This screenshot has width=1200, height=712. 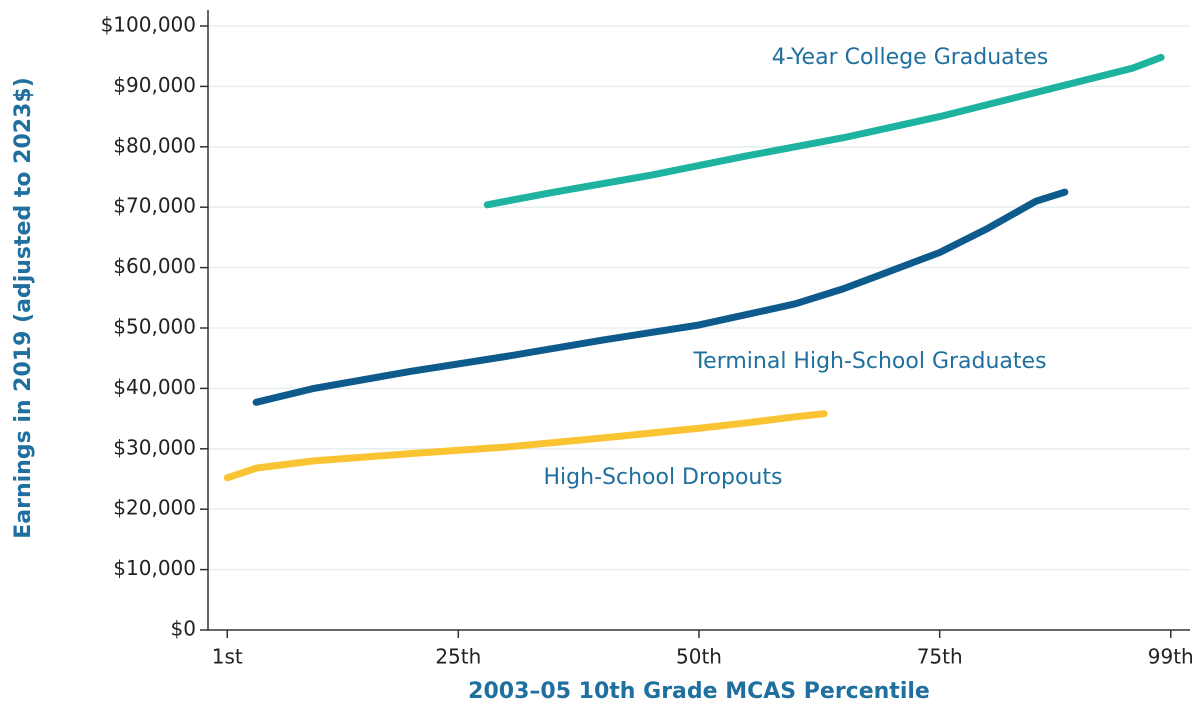 What do you see at coordinates (227, 657) in the screenshot?
I see `x-tick-label: 1st` at bounding box center [227, 657].